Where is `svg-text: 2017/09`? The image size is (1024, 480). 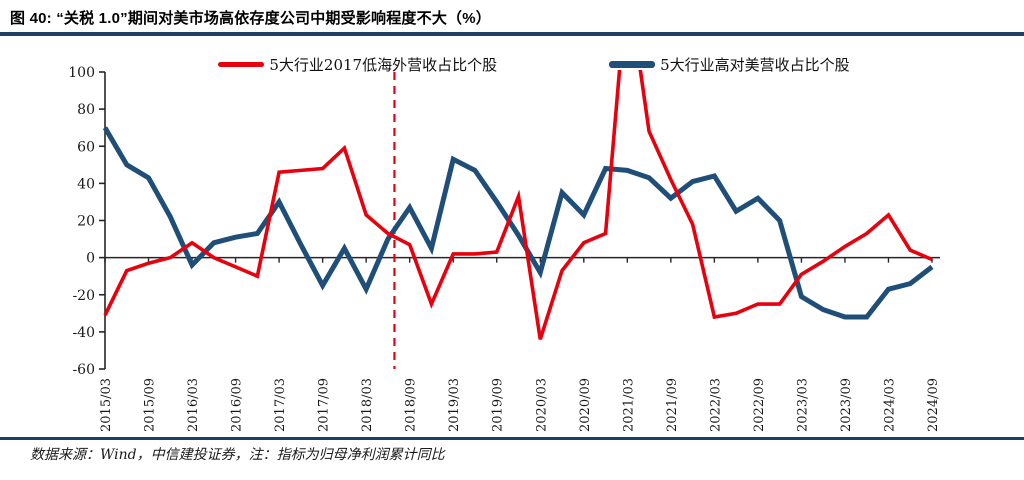 svg-text: 2017/09 is located at coordinates (324, 405).